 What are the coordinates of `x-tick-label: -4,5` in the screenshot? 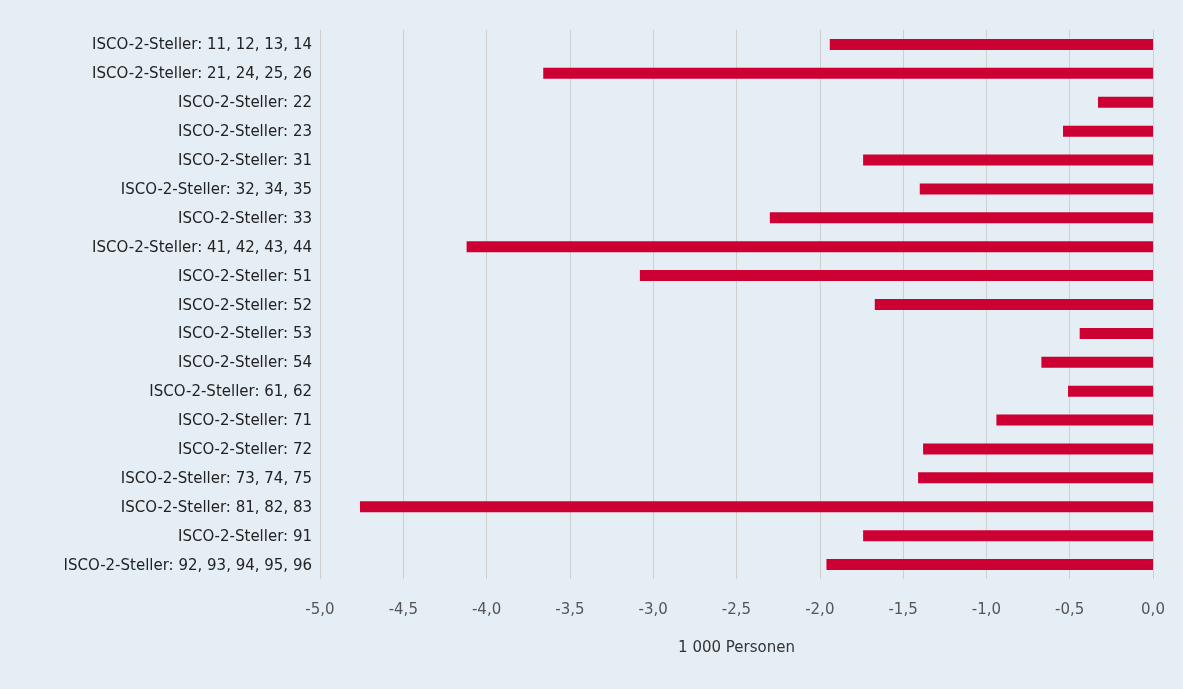 It's located at (403, 608).